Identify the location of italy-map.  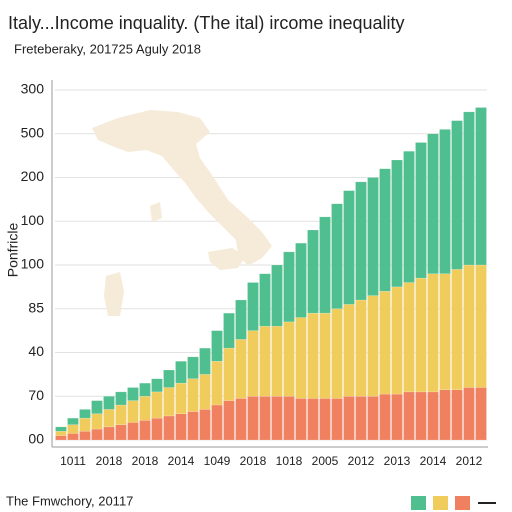
(182, 213).